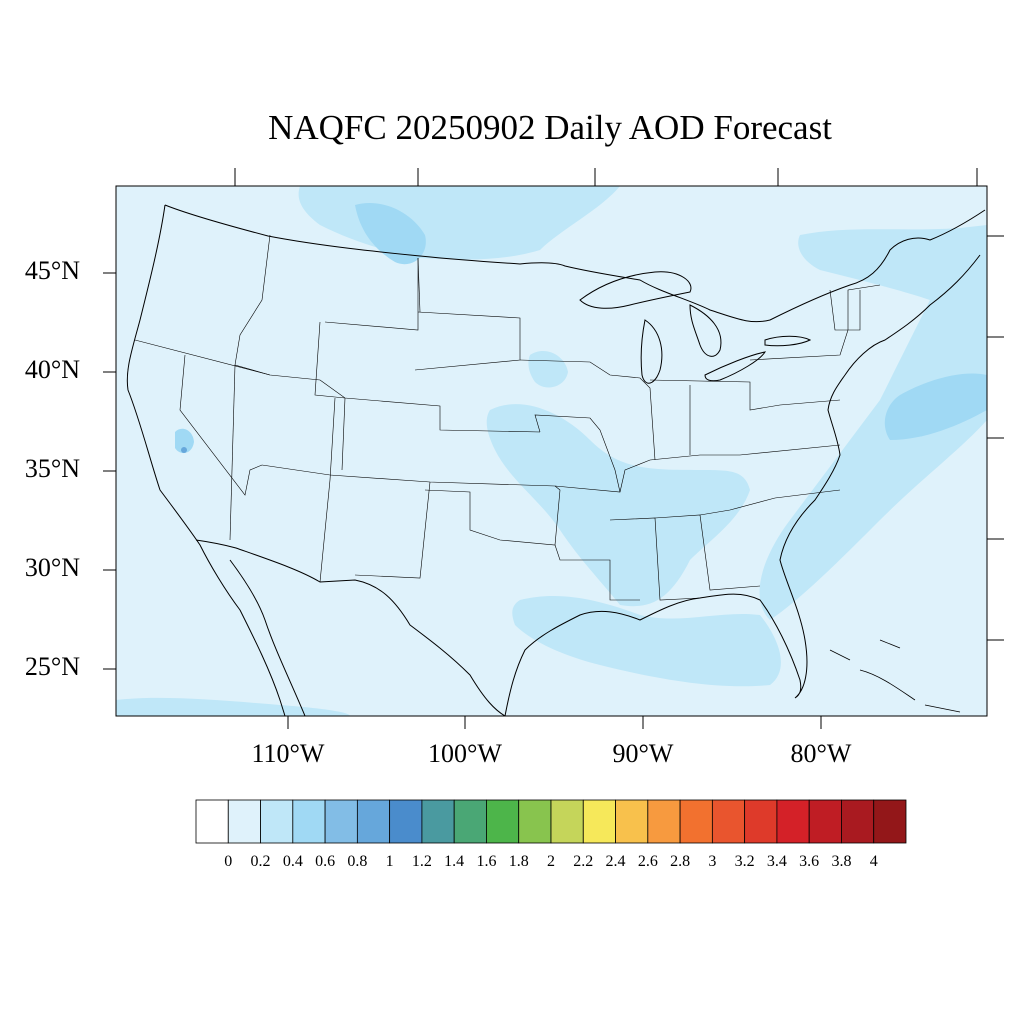 This screenshot has width=1024, height=1024. I want to click on lat-label: 35°N, so click(52, 468).